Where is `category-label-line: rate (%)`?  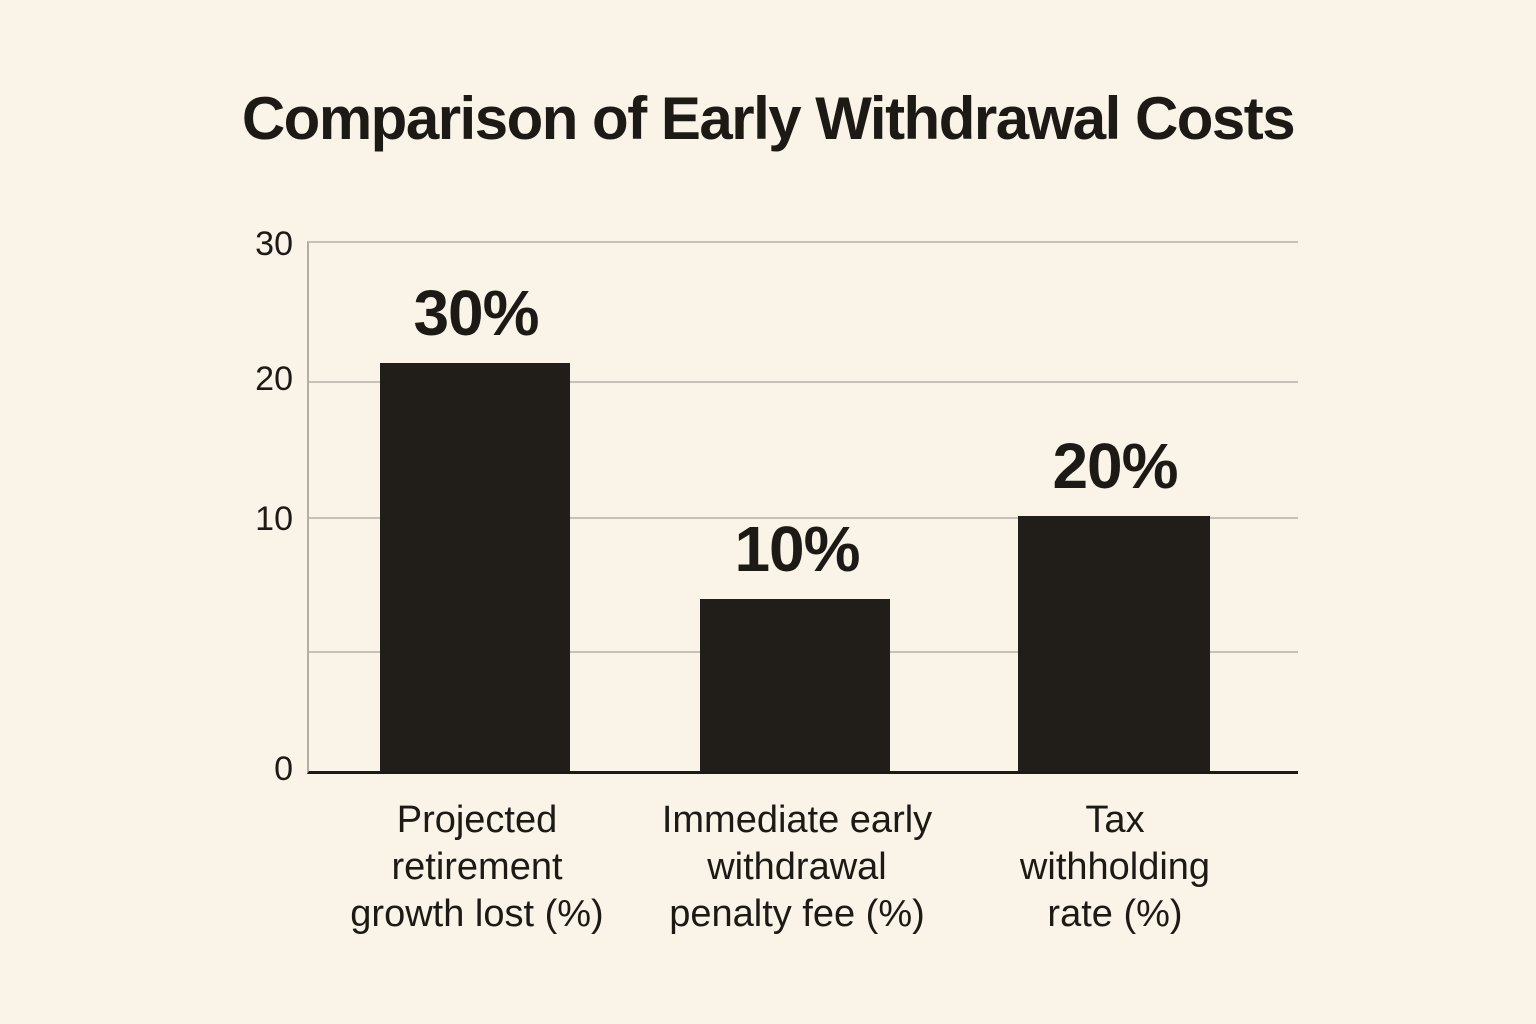 category-label-line: rate (%) is located at coordinates (1115, 914).